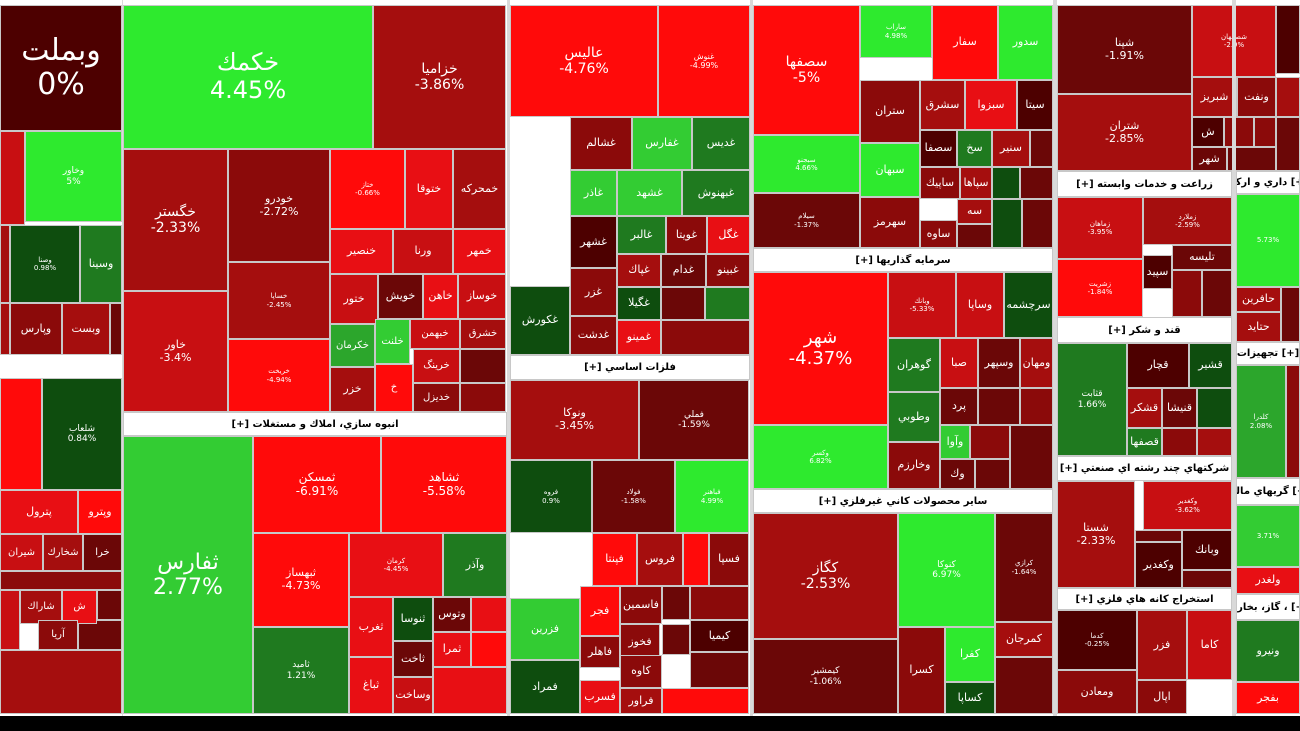 The width and height of the screenshot is (1300, 731). What do you see at coordinates (942, 105) in the screenshot?
I see `treemap-tile: سشرق` at bounding box center [942, 105].